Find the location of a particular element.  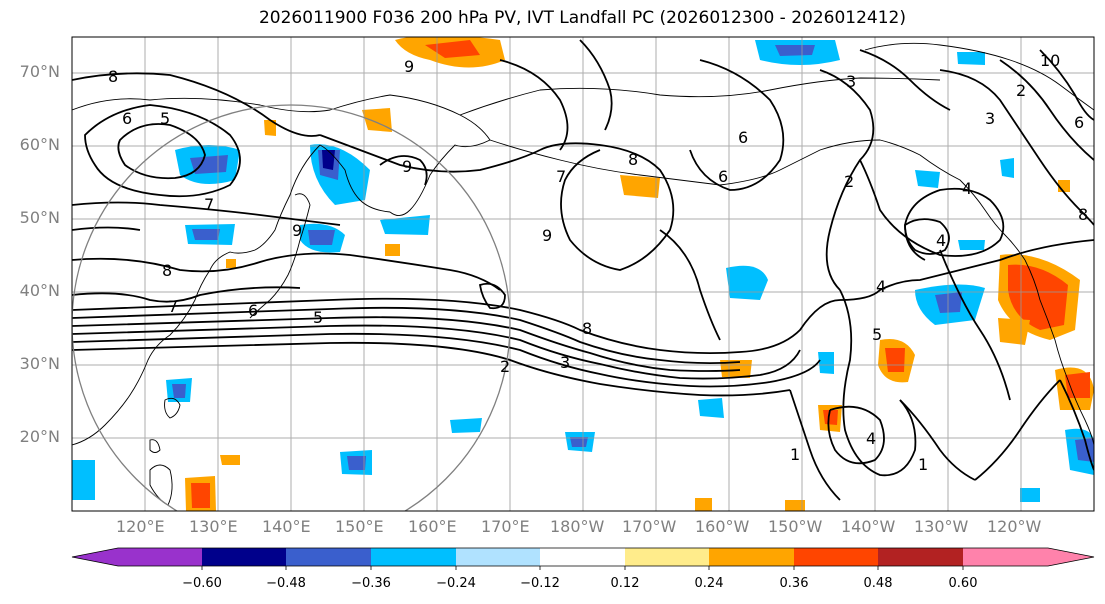

lat-tick-label: 70°N is located at coordinates (39, 71).